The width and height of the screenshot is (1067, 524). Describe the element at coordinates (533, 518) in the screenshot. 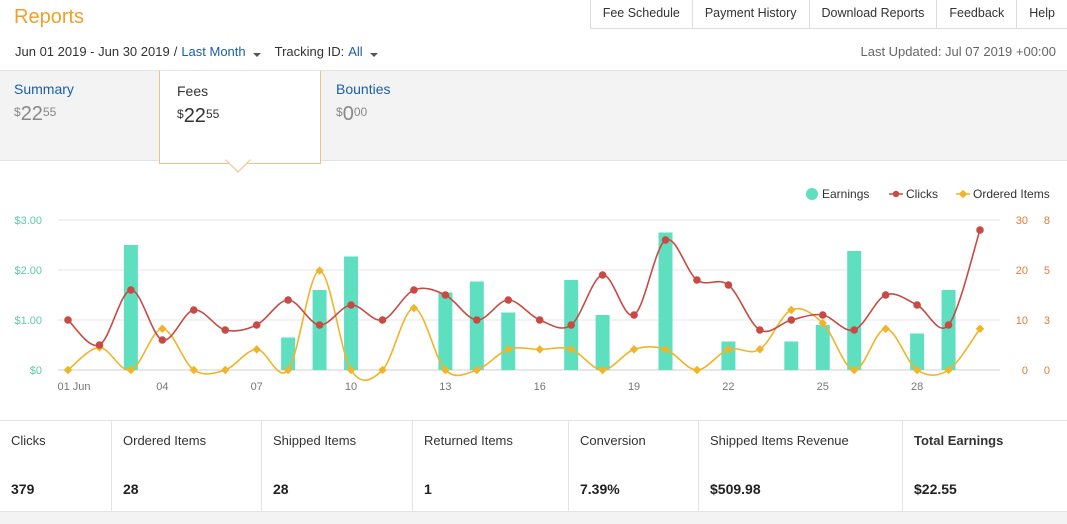

I see `footer-strip` at that location.